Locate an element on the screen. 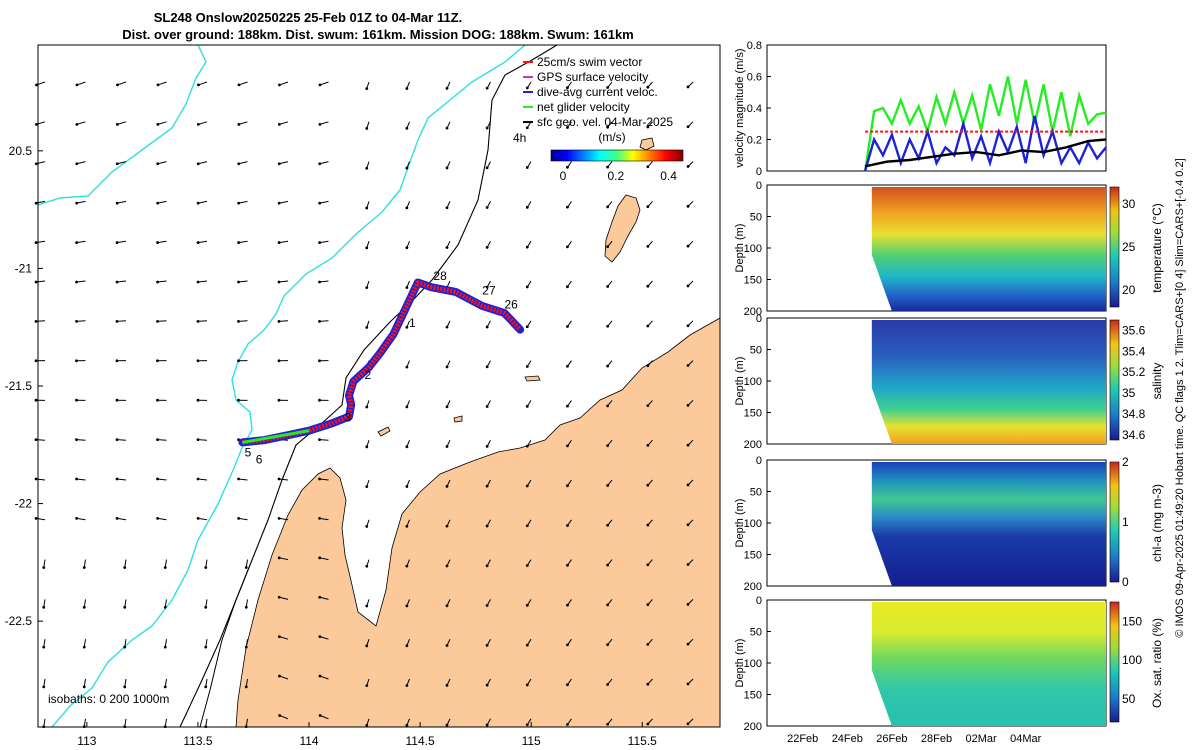 This screenshot has width=1200, height=750. colorbar-tick-label: 34.8 is located at coordinates (1134, 414).